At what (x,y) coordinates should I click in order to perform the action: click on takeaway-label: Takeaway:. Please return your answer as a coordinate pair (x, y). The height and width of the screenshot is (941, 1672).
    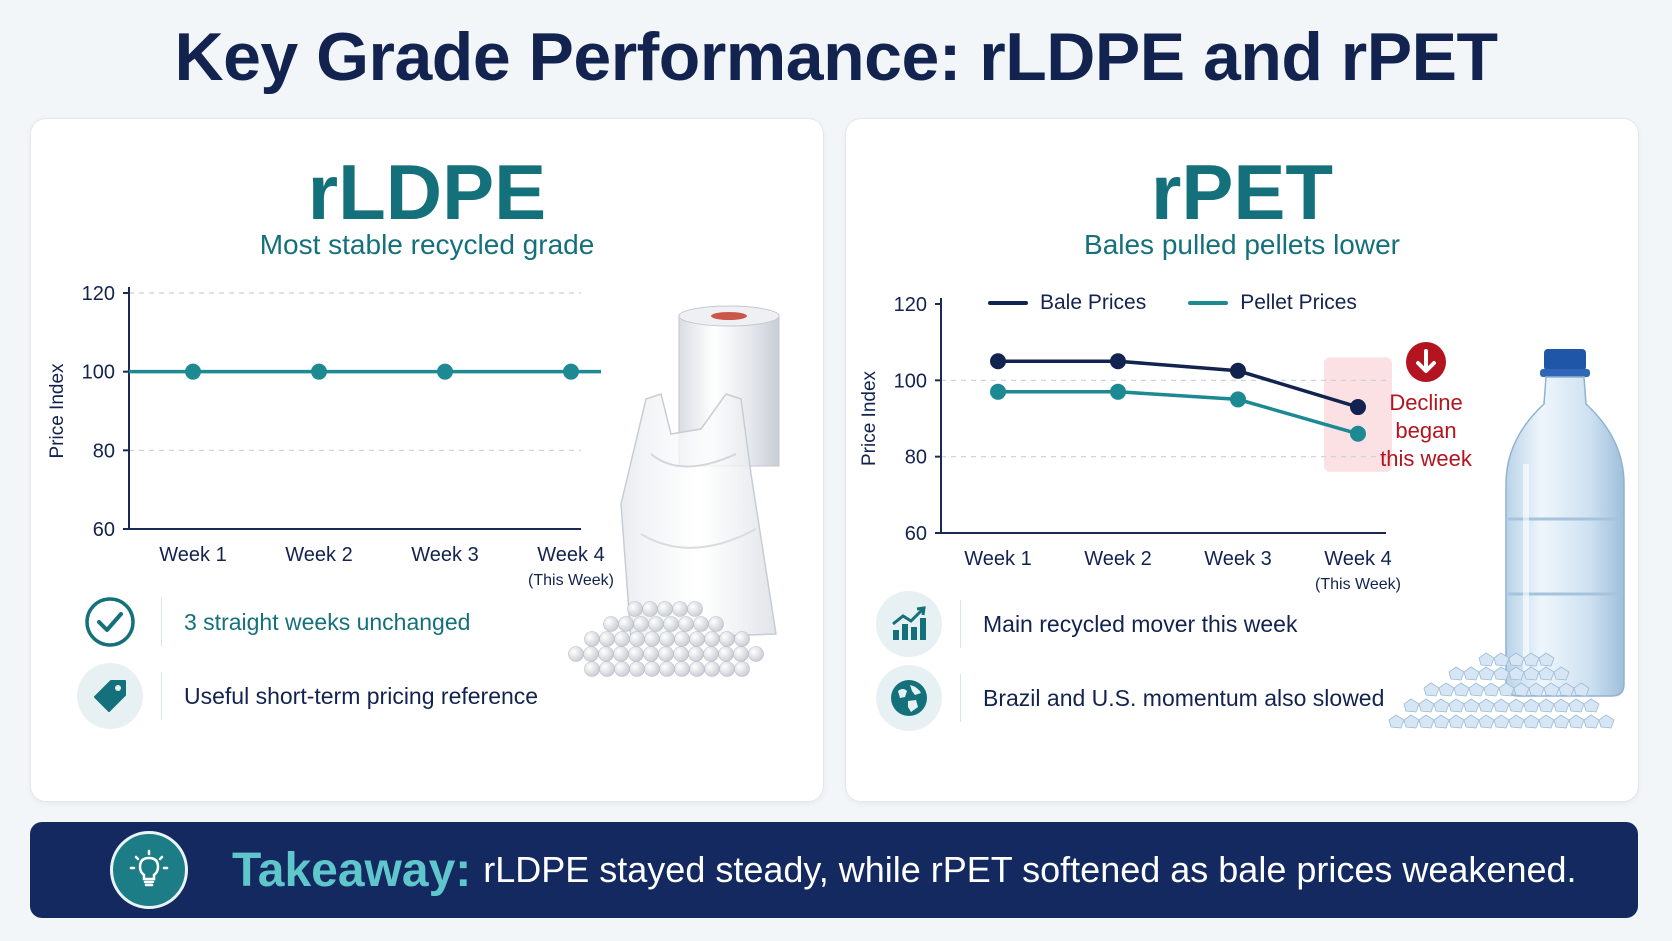
    Looking at the image, I should click on (352, 870).